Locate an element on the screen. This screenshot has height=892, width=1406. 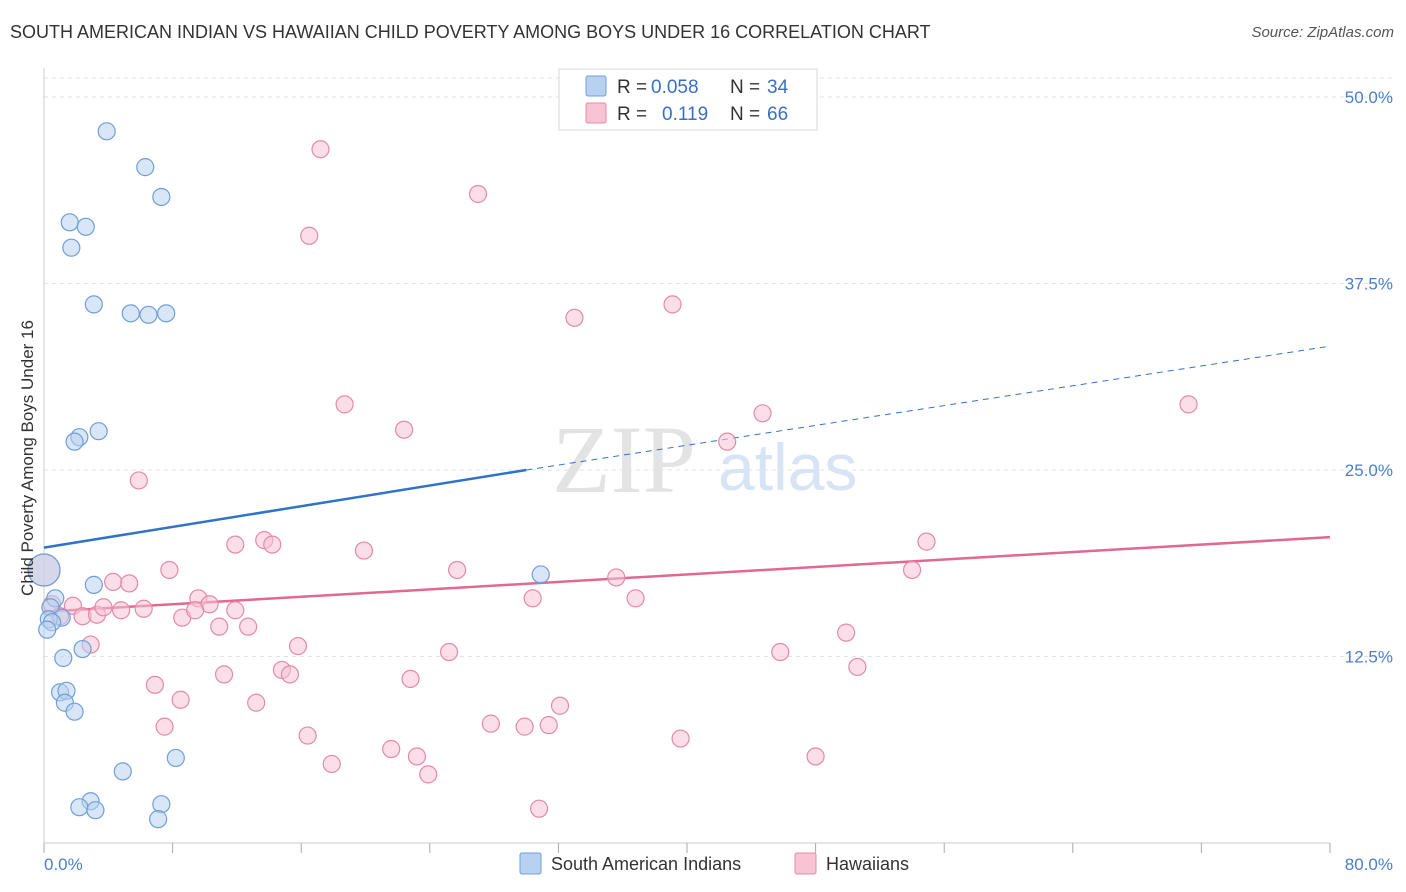
trend-line-south-american-indians is located at coordinates (285, 508).